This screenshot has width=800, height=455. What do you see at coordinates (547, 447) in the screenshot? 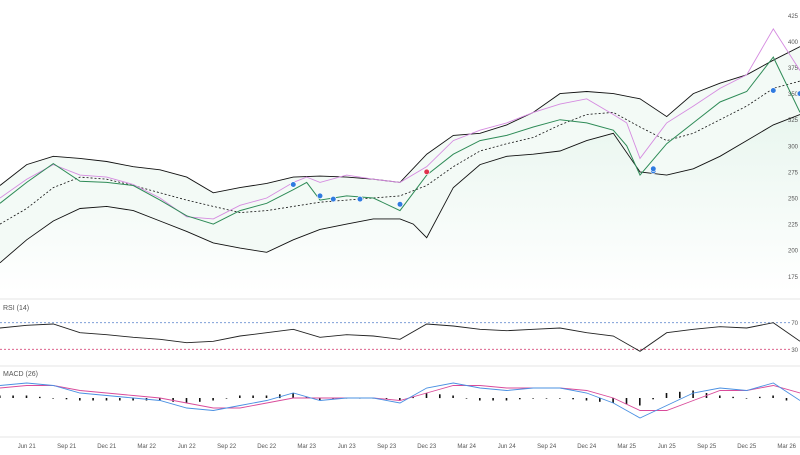
I see `x-tick-label: Sep 24` at bounding box center [547, 447].